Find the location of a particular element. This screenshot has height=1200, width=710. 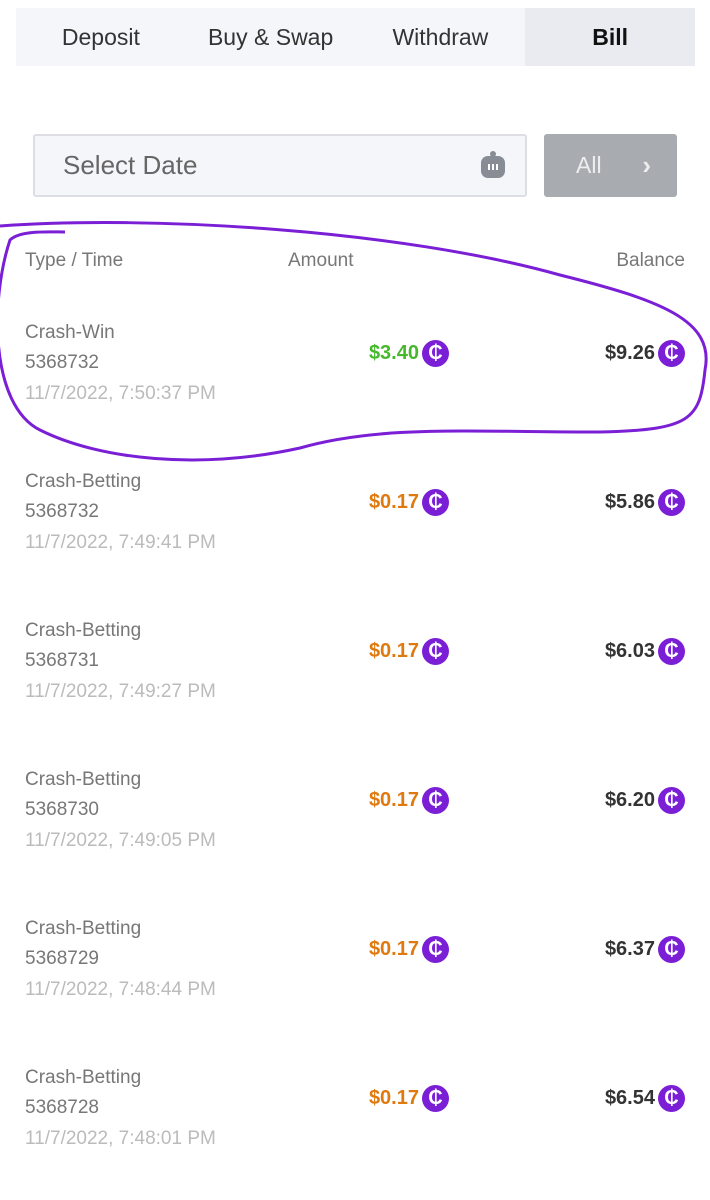

all-label: All is located at coordinates (589, 165).